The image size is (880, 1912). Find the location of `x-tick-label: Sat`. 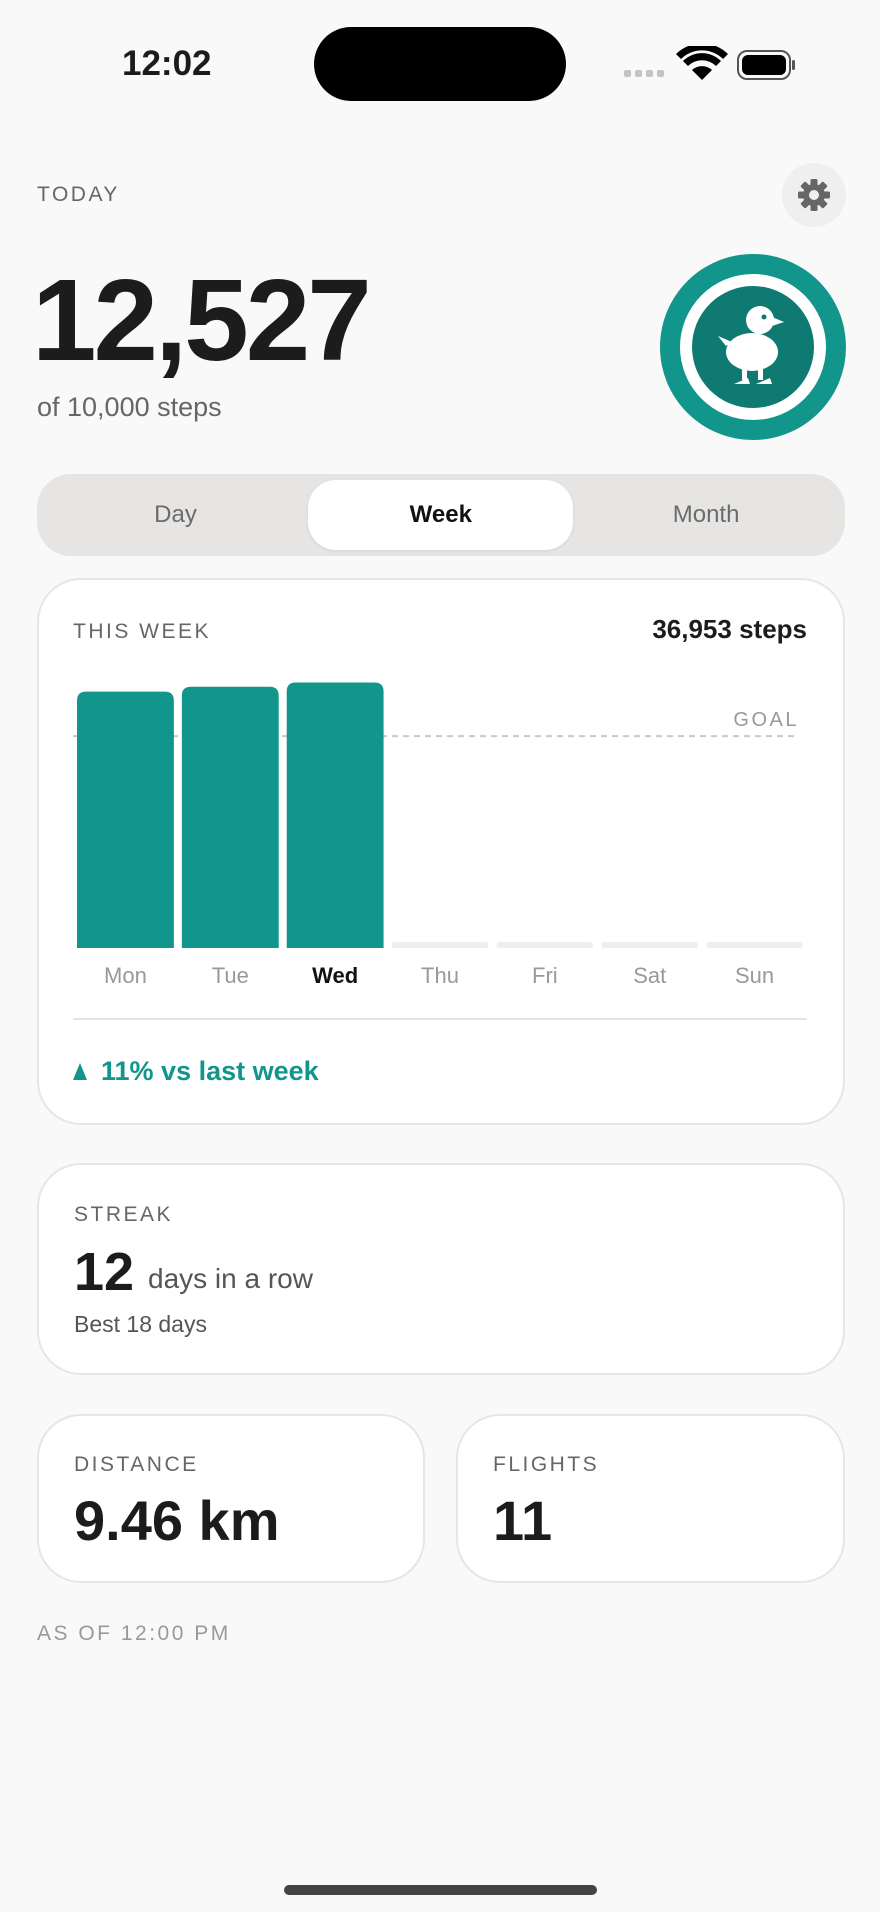

x-tick-label: Sat is located at coordinates (649, 975).